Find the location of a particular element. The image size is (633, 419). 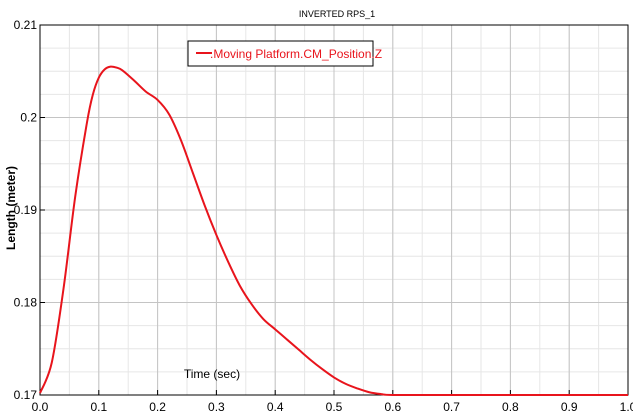

legend-label: .Moving Platform.CM_Position.Z is located at coordinates (296, 54).